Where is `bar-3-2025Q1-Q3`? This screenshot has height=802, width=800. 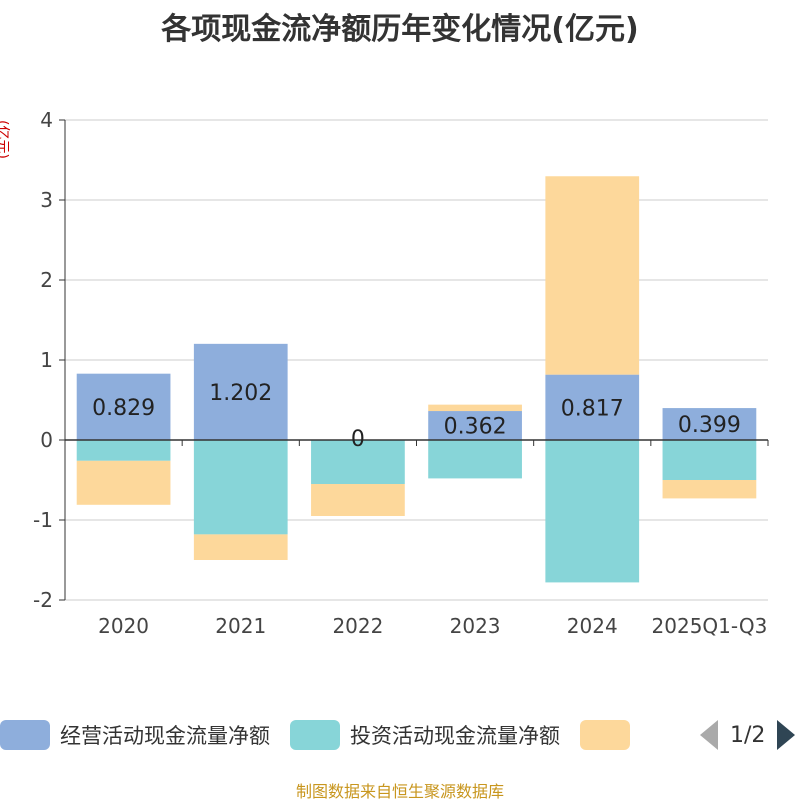
bar-3-2025Q1-Q3 is located at coordinates (709, 489).